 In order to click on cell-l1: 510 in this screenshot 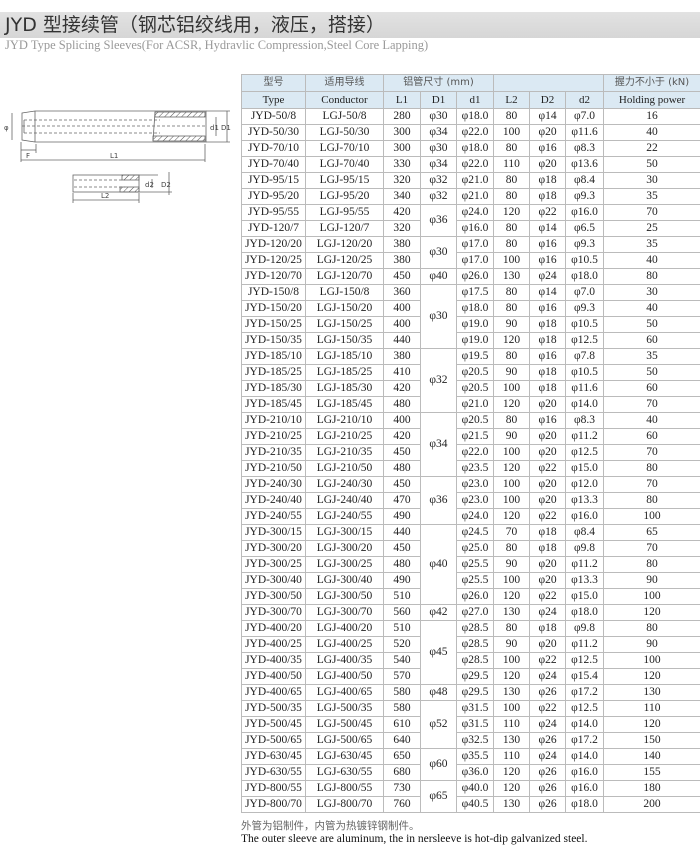, I will do `click(402, 596)`.